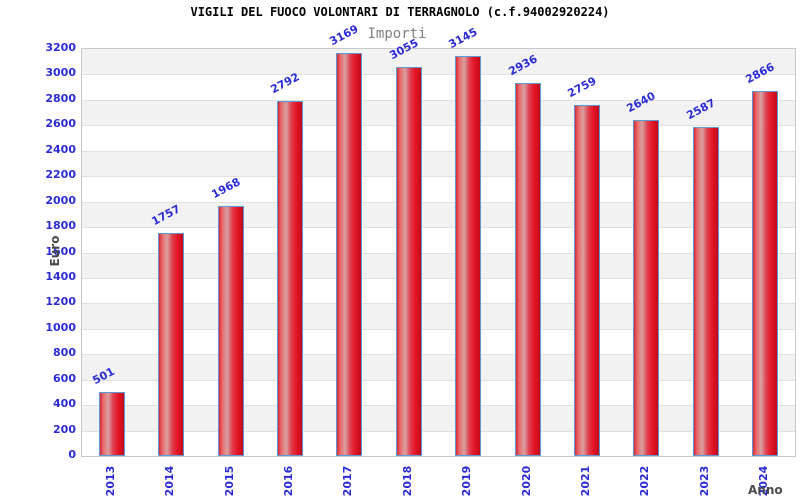 The image size is (800, 500). What do you see at coordinates (765, 490) in the screenshot?
I see `x-axis-label: Anno` at bounding box center [765, 490].